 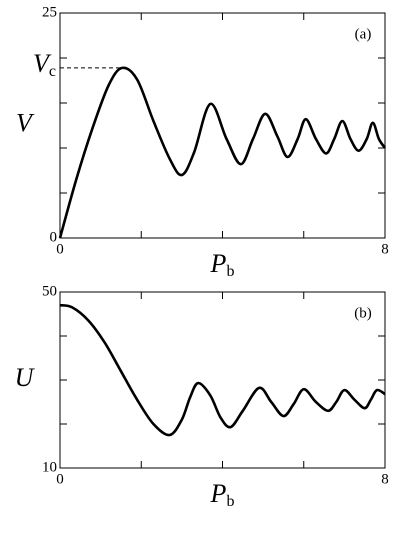 I want to click on y-tick-label: 50, so click(x=49, y=291).